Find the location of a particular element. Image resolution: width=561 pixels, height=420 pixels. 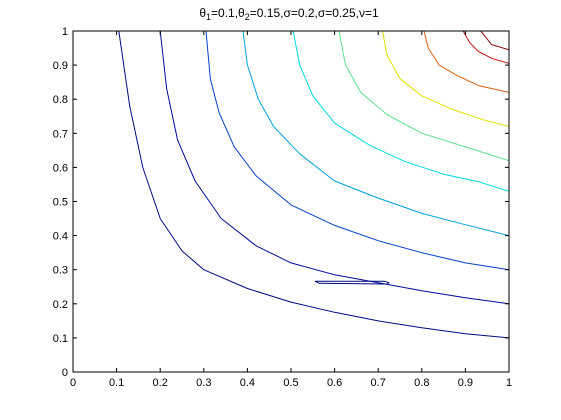

y-tick-label: 0.5 is located at coordinates (60, 203).